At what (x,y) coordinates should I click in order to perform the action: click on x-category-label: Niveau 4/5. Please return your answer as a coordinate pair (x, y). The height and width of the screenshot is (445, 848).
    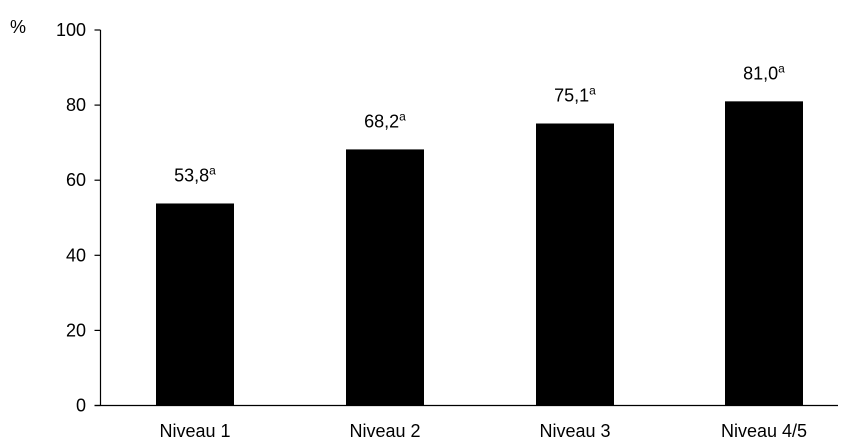
    Looking at the image, I should click on (764, 431).